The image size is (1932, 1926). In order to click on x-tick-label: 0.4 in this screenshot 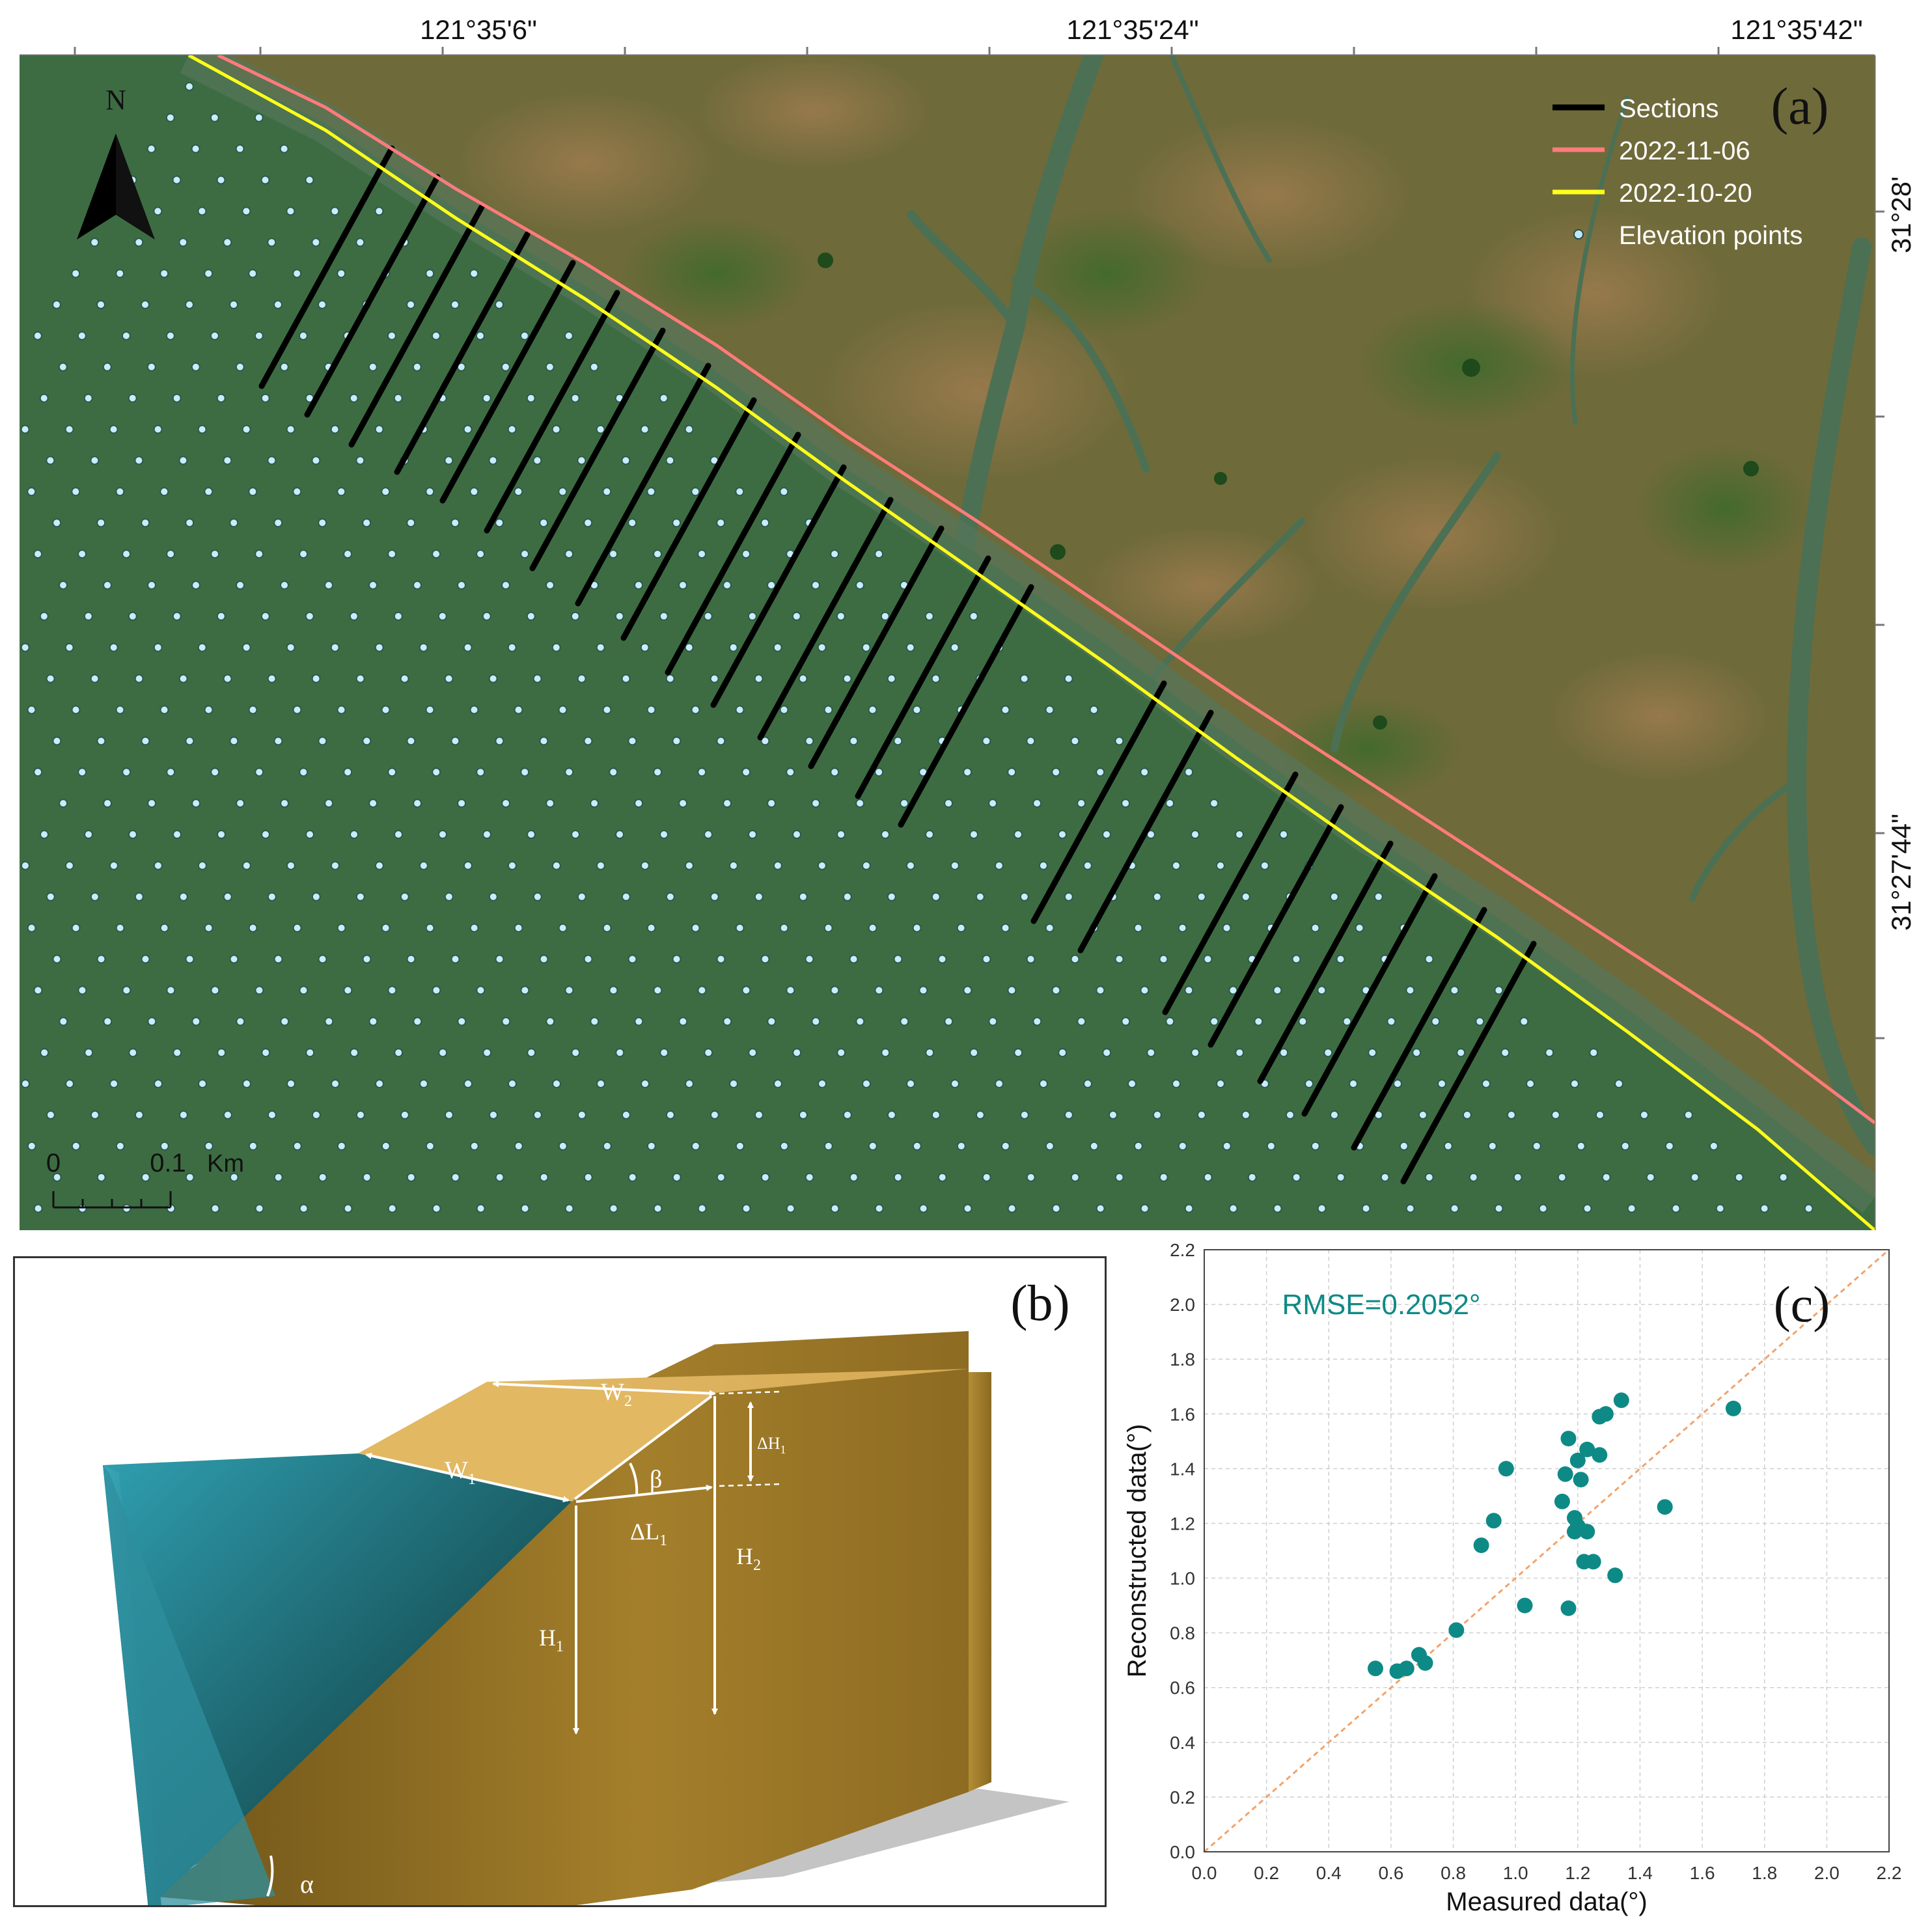, I will do `click(1329, 1873)`.